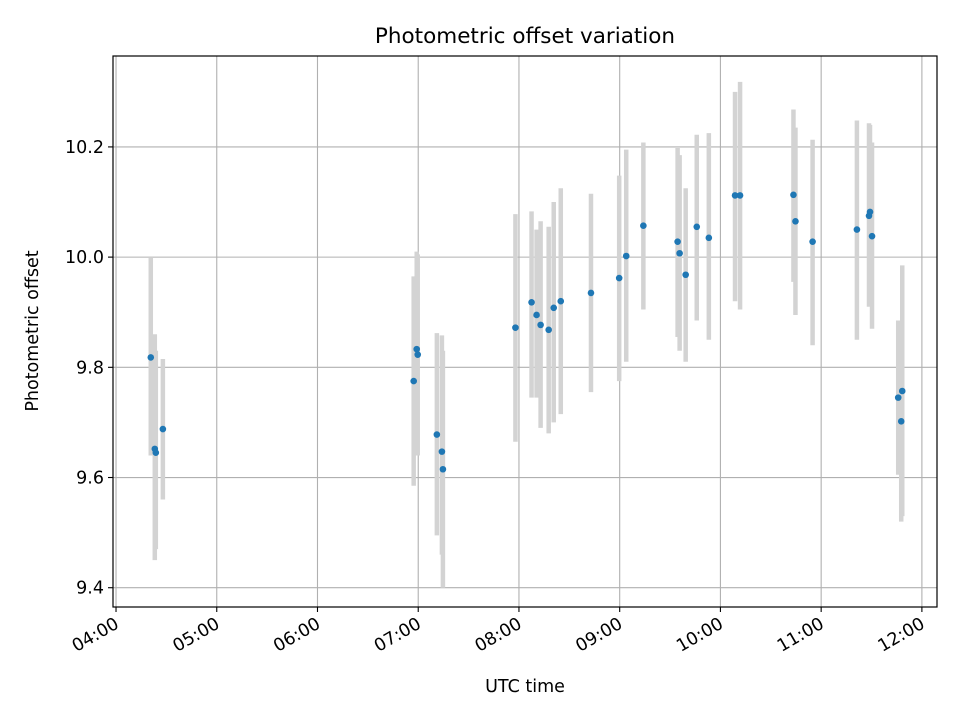  I want to click on y-tick-label: 9.6, so click(90, 479).